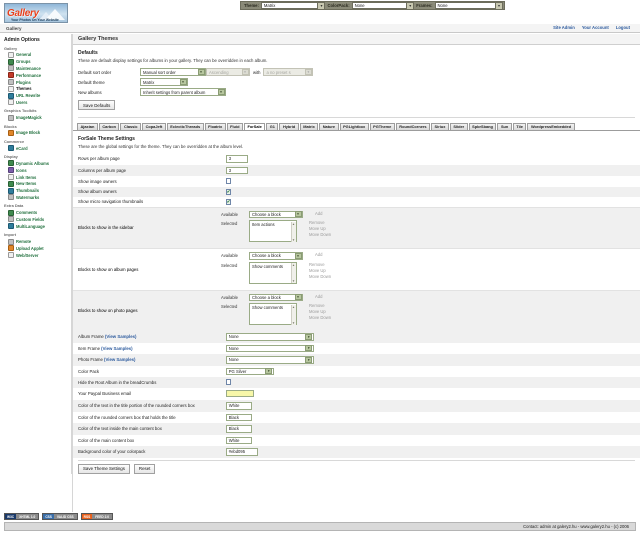 The height and width of the screenshot is (533, 640). Describe the element at coordinates (35, 61) in the screenshot. I see `sidebar-item-groups: Groups` at that location.